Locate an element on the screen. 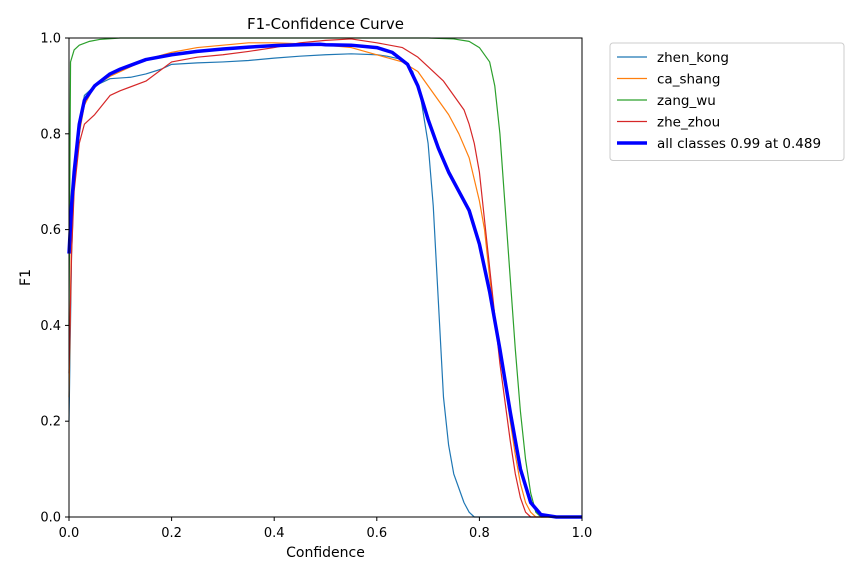 This screenshot has height=577, width=865. y-tick-label: 0.6 is located at coordinates (50, 230).